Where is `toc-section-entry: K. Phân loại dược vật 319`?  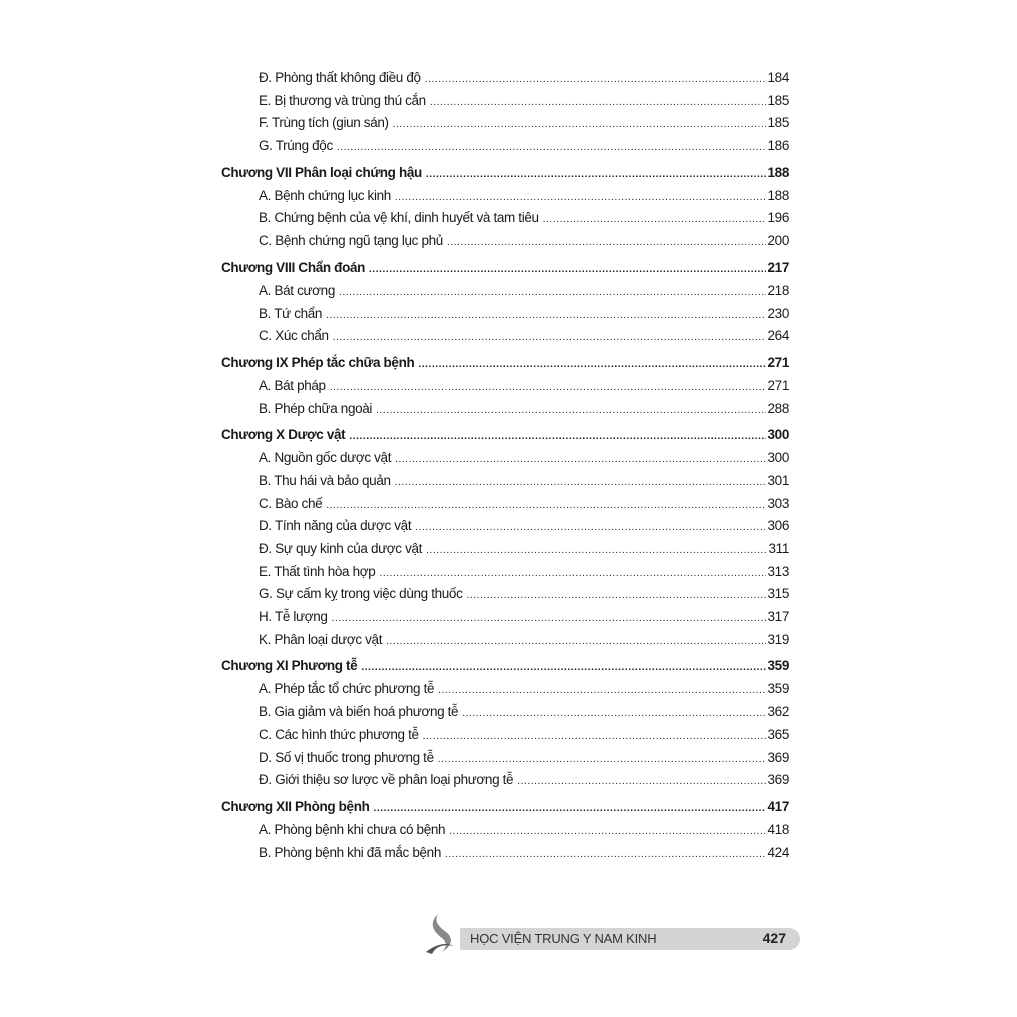 toc-section-entry: K. Phân loại dược vật 319 is located at coordinates (505, 640).